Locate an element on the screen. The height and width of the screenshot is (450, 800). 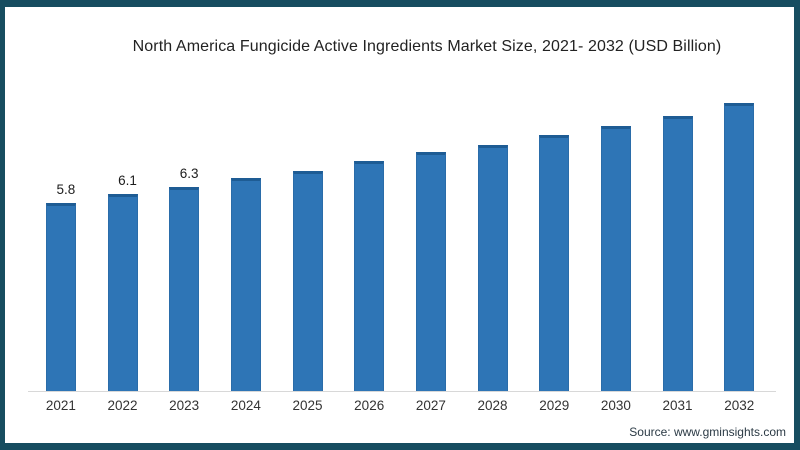
x-tick-2022: 2022 is located at coordinates (122, 405).